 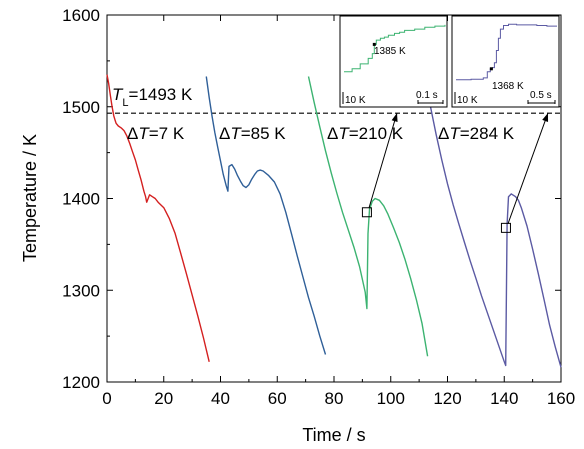 I want to click on x-tick-label: 140, so click(x=504, y=398).